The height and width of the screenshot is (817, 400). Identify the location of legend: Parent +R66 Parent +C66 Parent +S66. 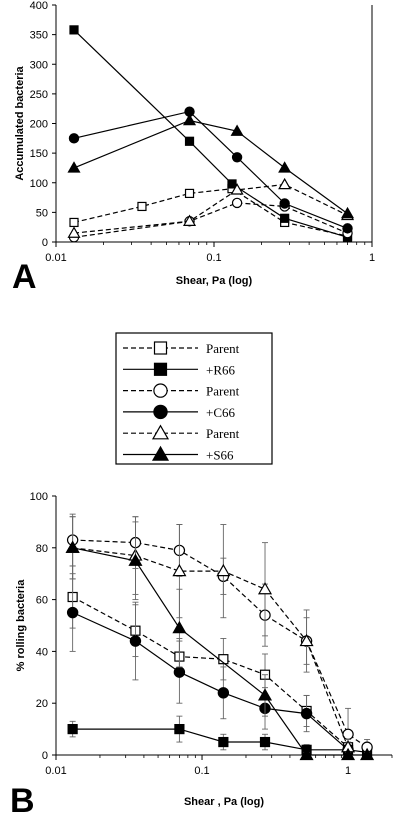
(194, 398).